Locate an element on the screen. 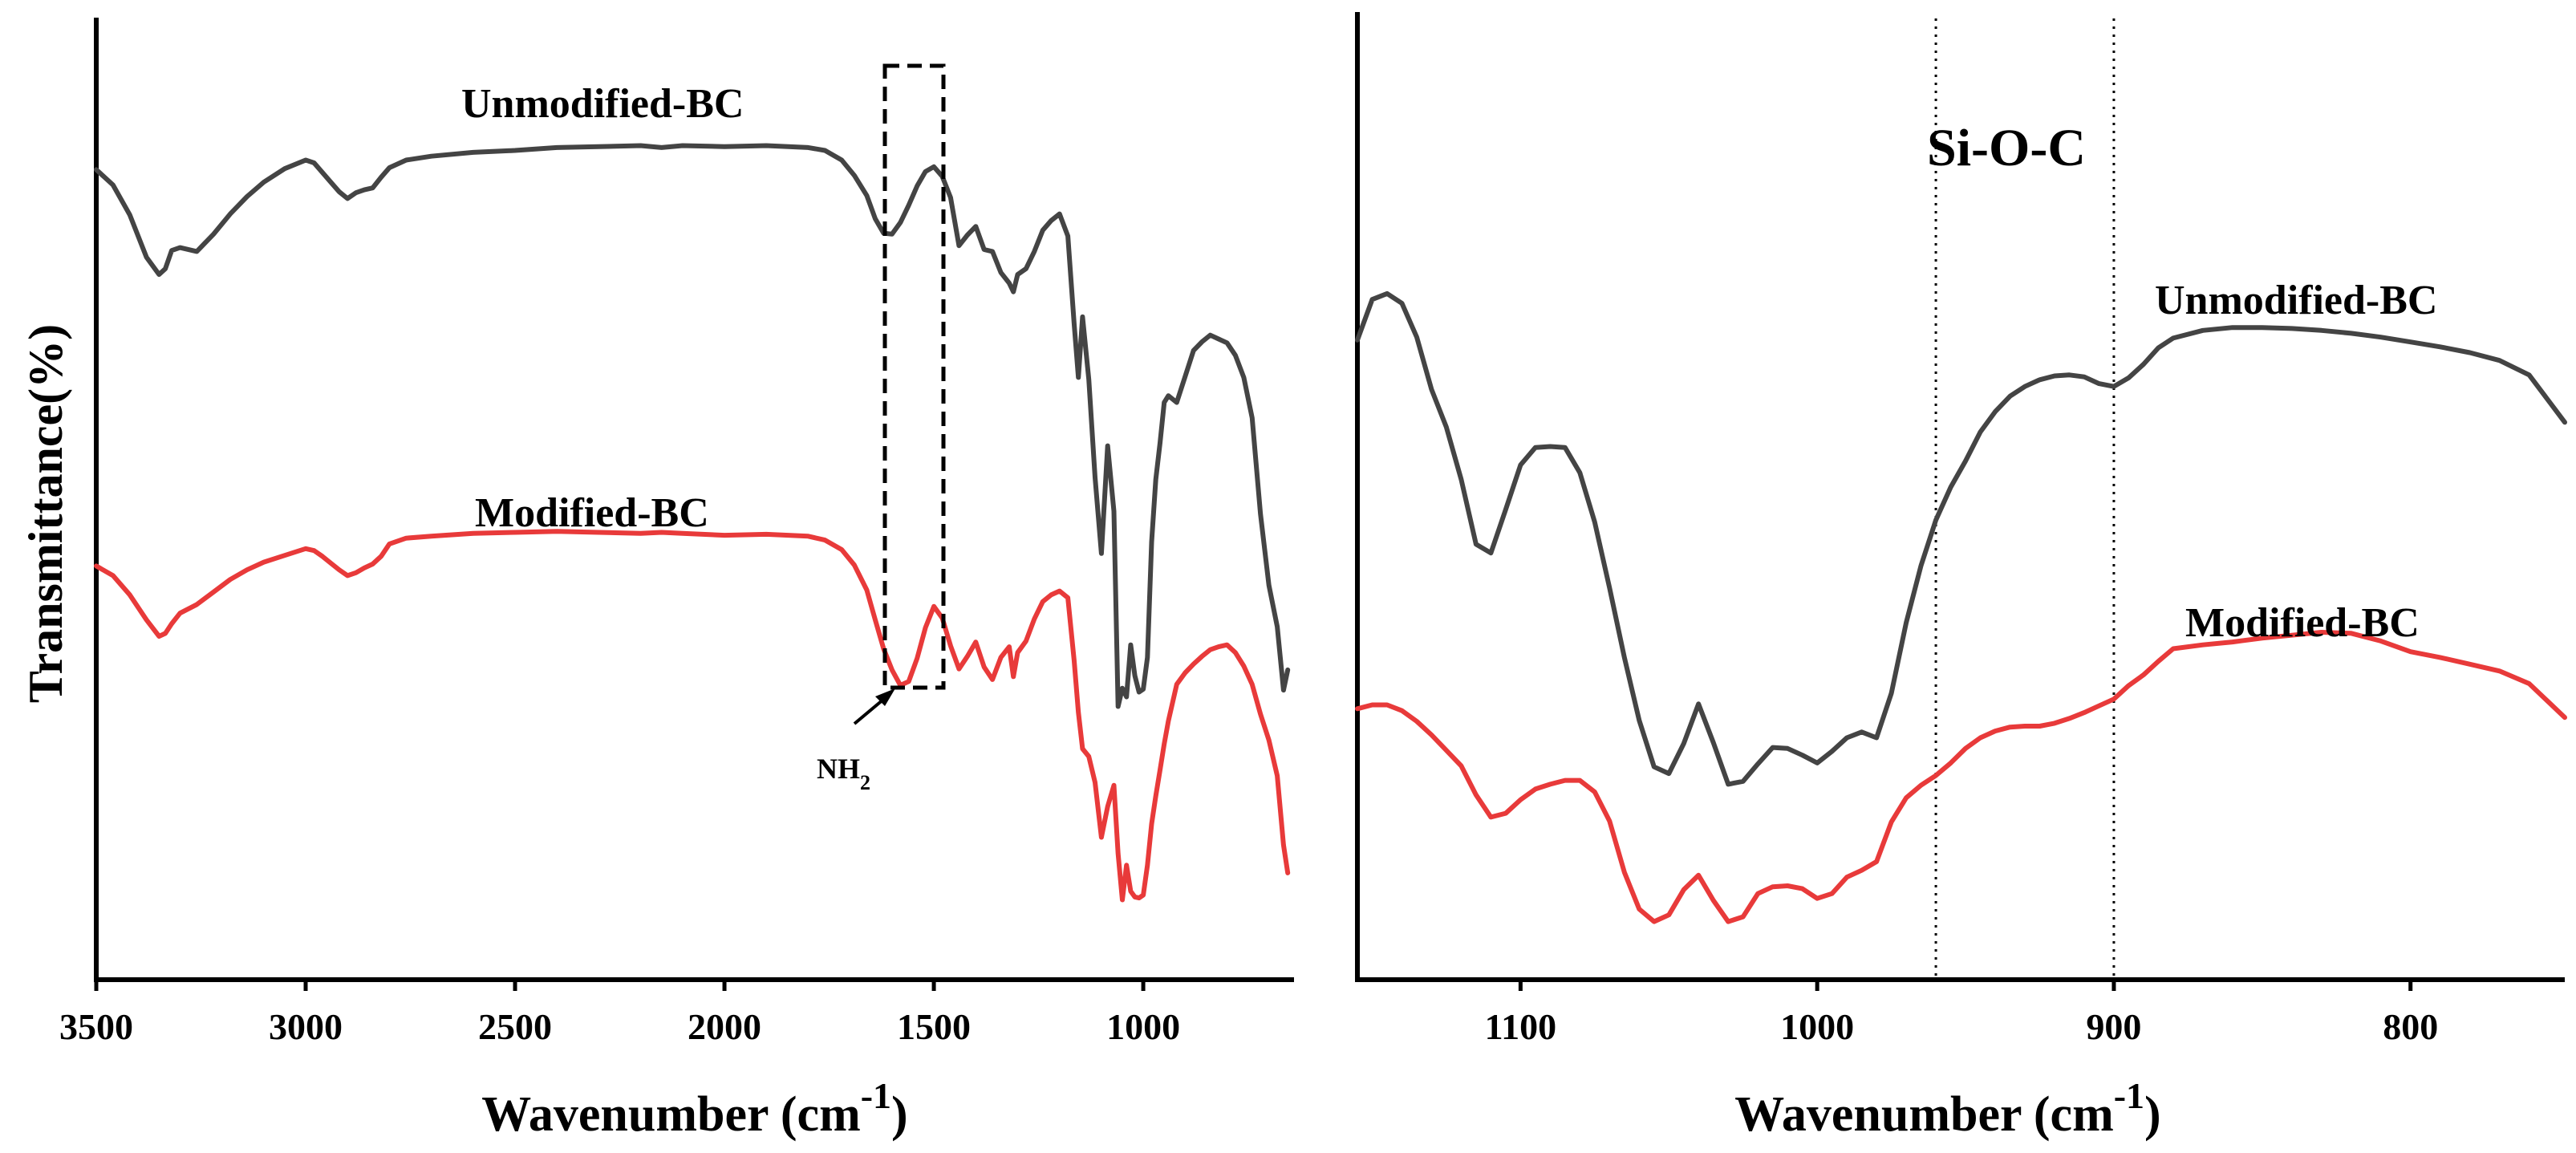 The height and width of the screenshot is (1153, 2576). right-label-unmodified-bc: Unmodified-BC is located at coordinates (2296, 300).